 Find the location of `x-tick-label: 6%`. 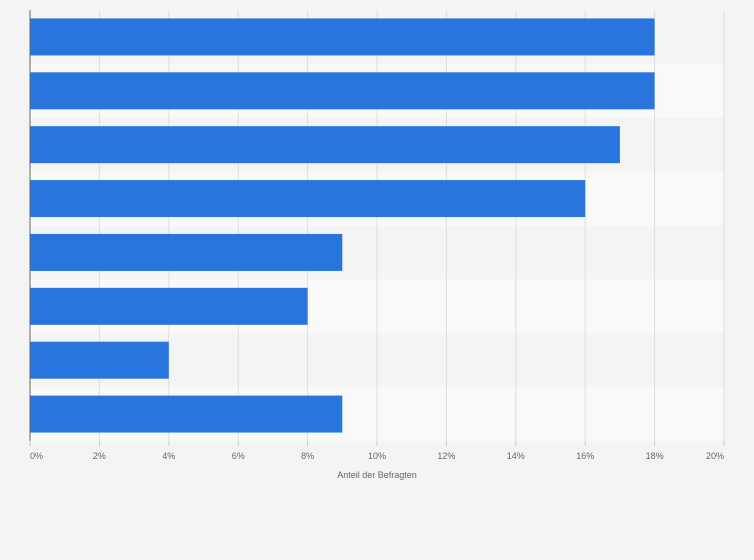

x-tick-label: 6% is located at coordinates (238, 456).